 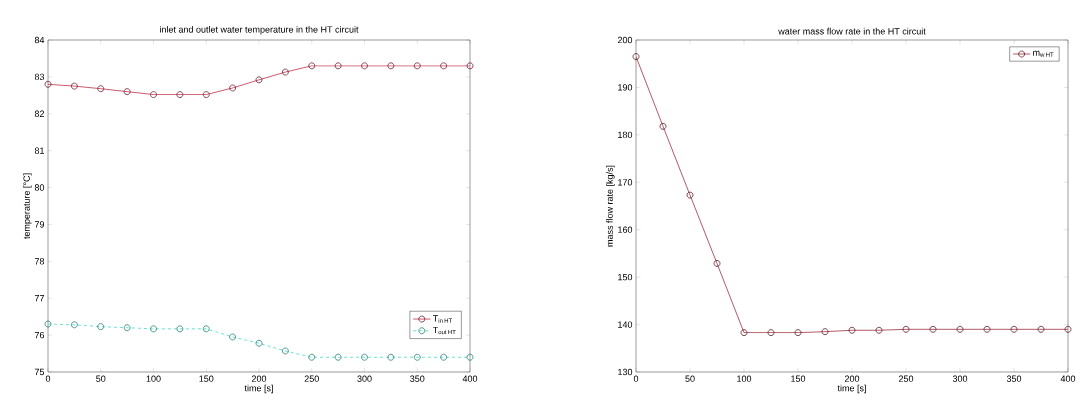 What do you see at coordinates (625, 182) in the screenshot?
I see `y-tick-label: 170` at bounding box center [625, 182].